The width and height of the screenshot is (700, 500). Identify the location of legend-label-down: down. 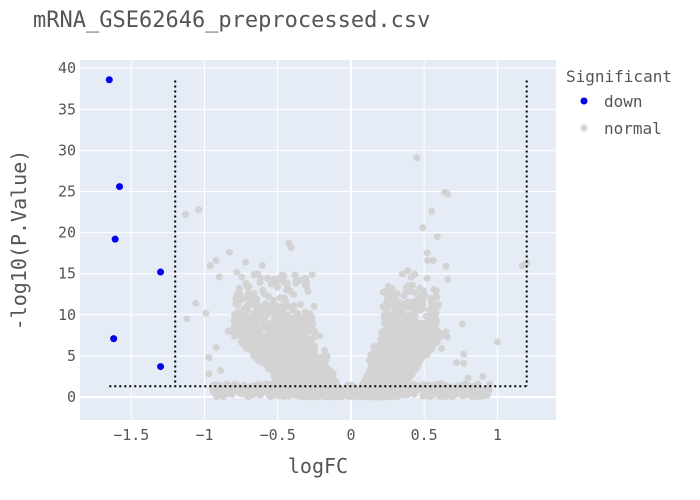
(623, 101).